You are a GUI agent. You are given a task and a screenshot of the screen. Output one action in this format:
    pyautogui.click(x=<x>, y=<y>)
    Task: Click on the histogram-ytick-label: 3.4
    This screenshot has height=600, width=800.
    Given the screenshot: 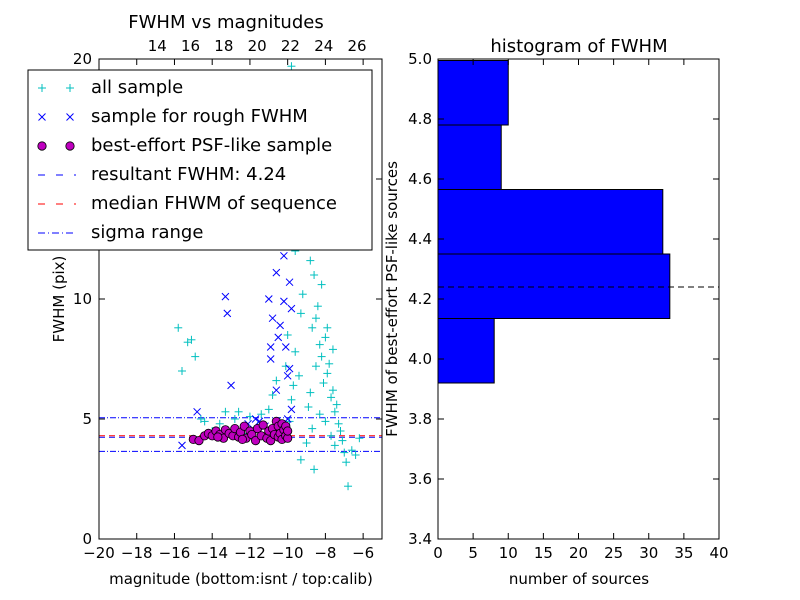 What is the action you would take?
    pyautogui.click(x=420, y=539)
    